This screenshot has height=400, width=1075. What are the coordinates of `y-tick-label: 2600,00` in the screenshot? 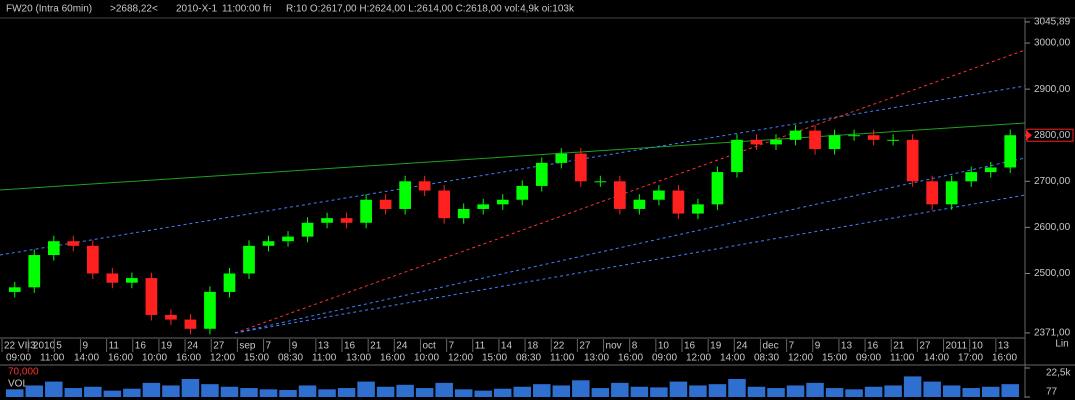 It's located at (1052, 227).